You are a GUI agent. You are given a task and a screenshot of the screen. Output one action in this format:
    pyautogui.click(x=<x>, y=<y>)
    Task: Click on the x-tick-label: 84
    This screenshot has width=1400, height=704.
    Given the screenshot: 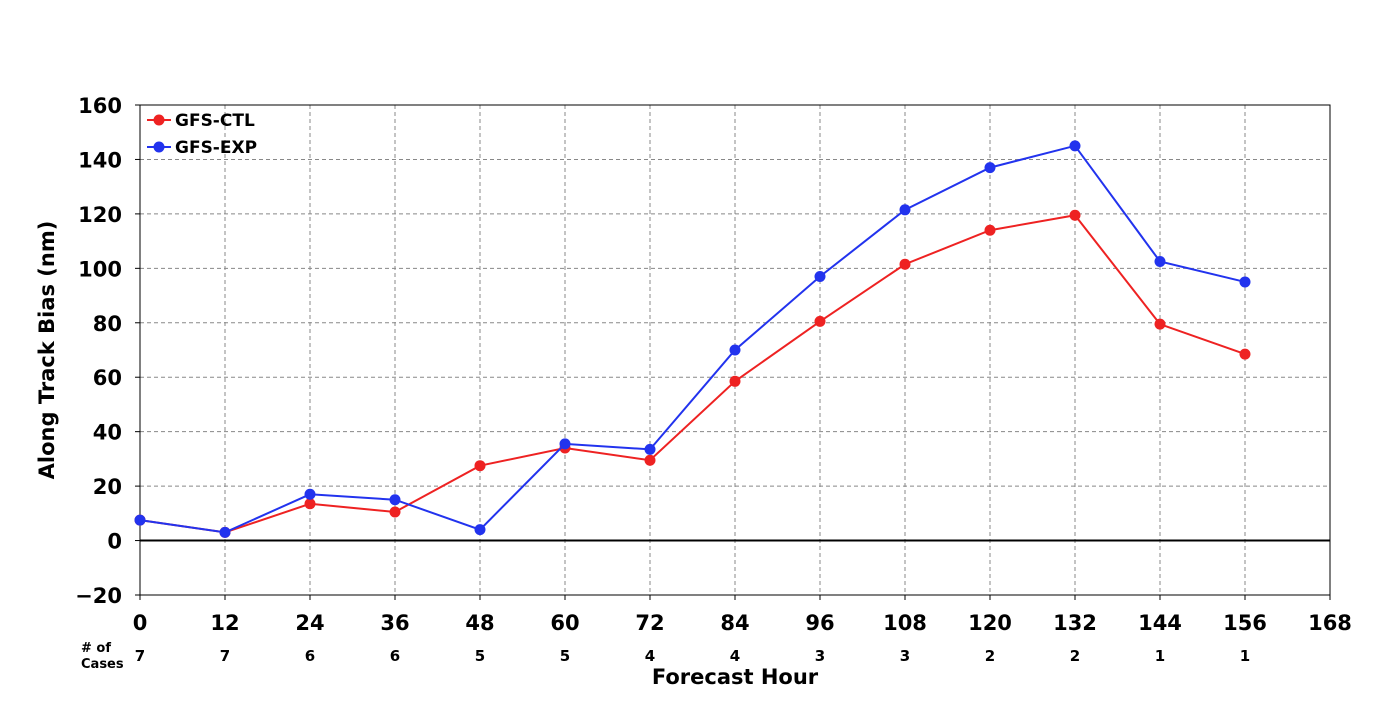 What is the action you would take?
    pyautogui.click(x=734, y=623)
    